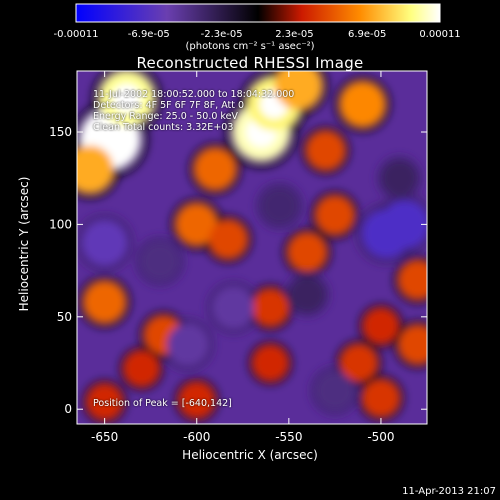 The height and width of the screenshot is (500, 500). What do you see at coordinates (440, 34) in the screenshot?
I see `colorbar-tick-label: 0.00011` at bounding box center [440, 34].